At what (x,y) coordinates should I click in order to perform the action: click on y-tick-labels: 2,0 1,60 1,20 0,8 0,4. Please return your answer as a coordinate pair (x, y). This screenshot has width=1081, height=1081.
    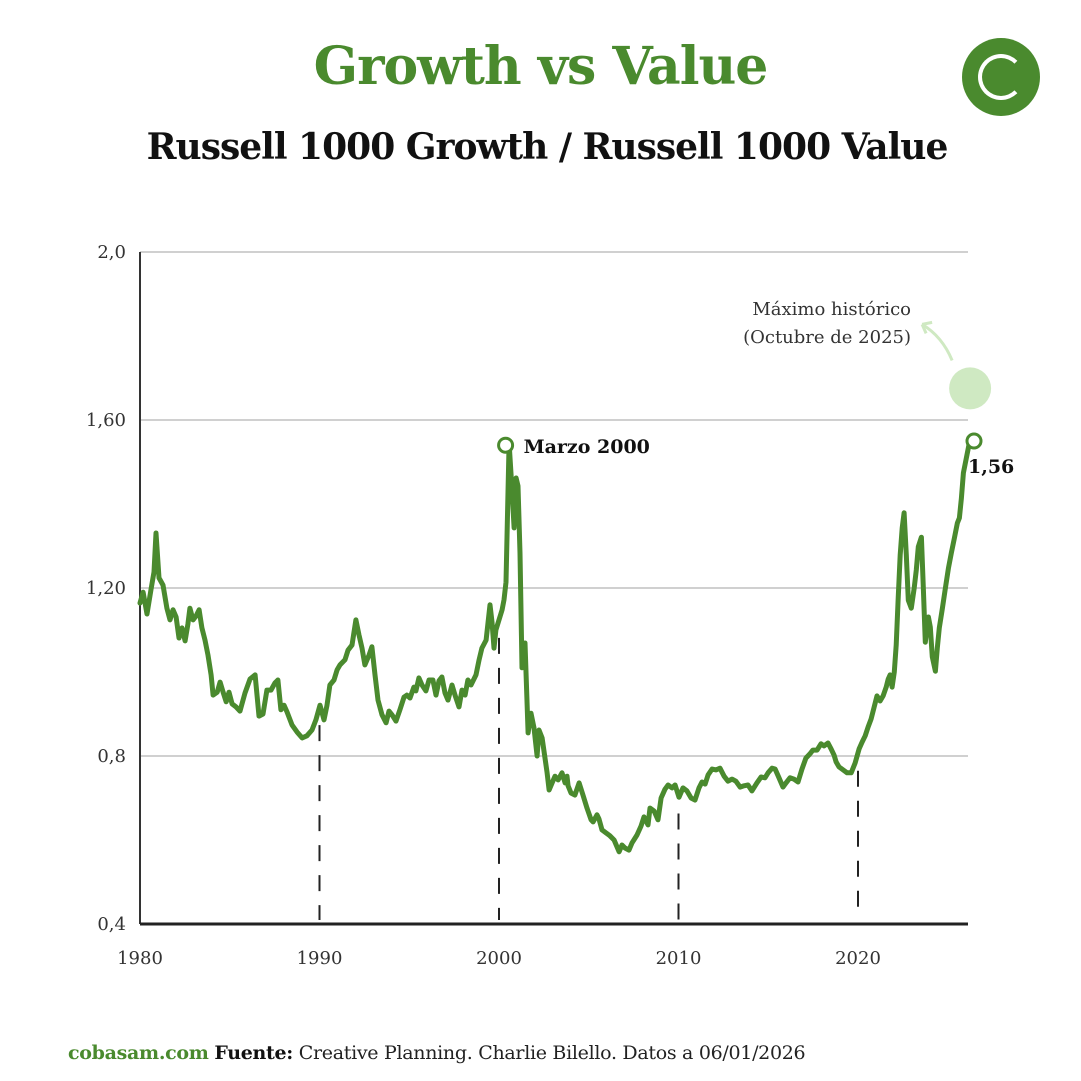
    Looking at the image, I should click on (106, 588).